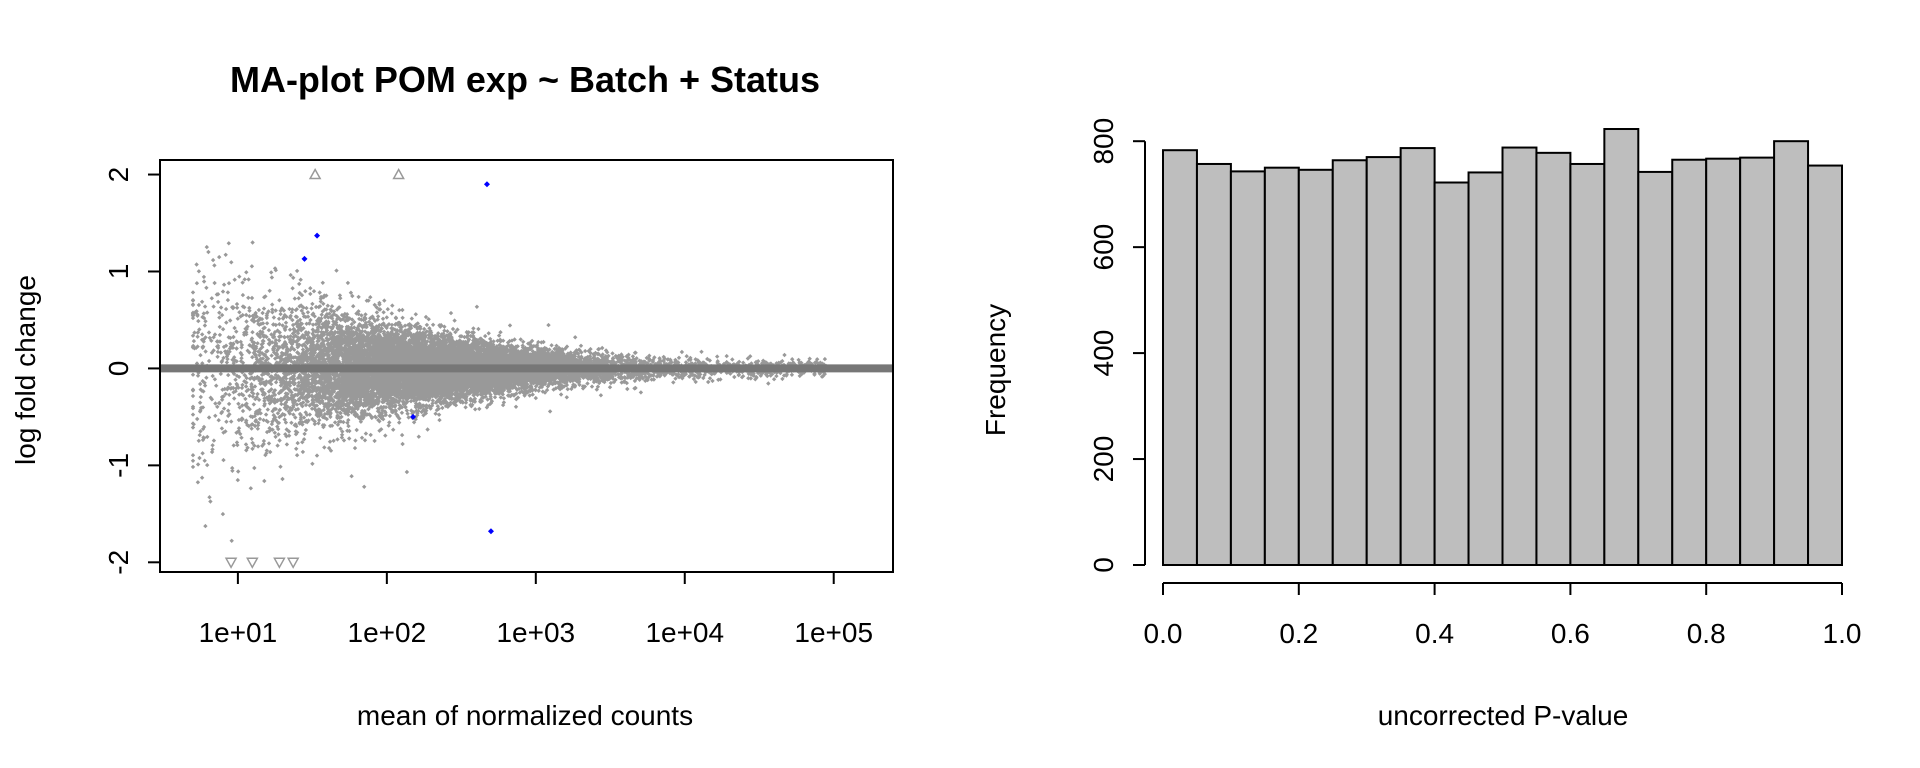  Describe the element at coordinates (1103, 141) in the screenshot. I see `histogram-y-tick-label: 800` at that location.